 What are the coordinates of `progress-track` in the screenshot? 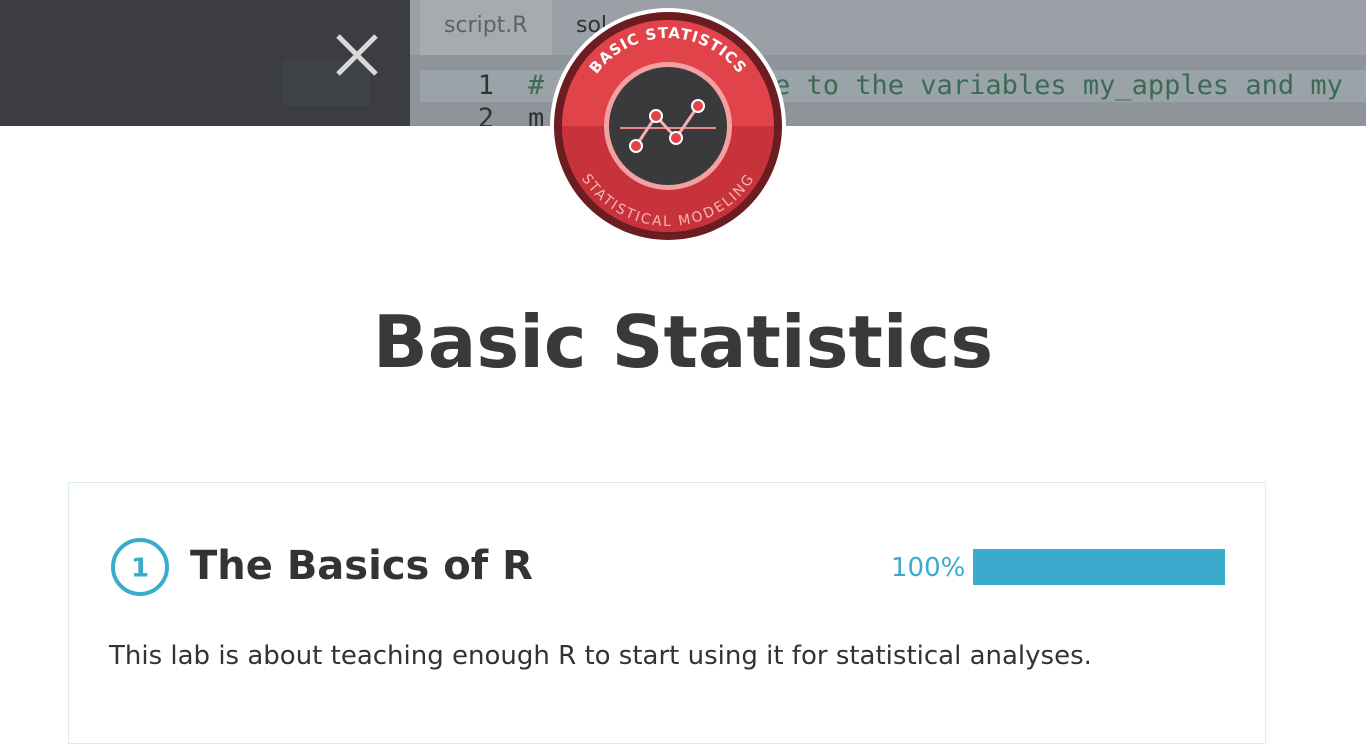 It's located at (1099, 567).